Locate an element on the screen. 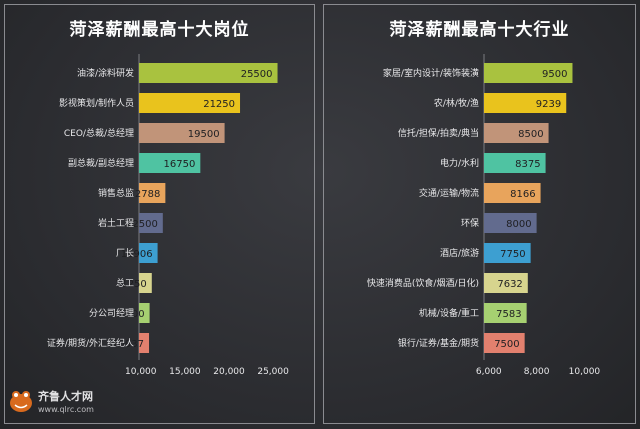 This screenshot has height=429, width=640. category-label: 厂长 is located at coordinates (125, 253).